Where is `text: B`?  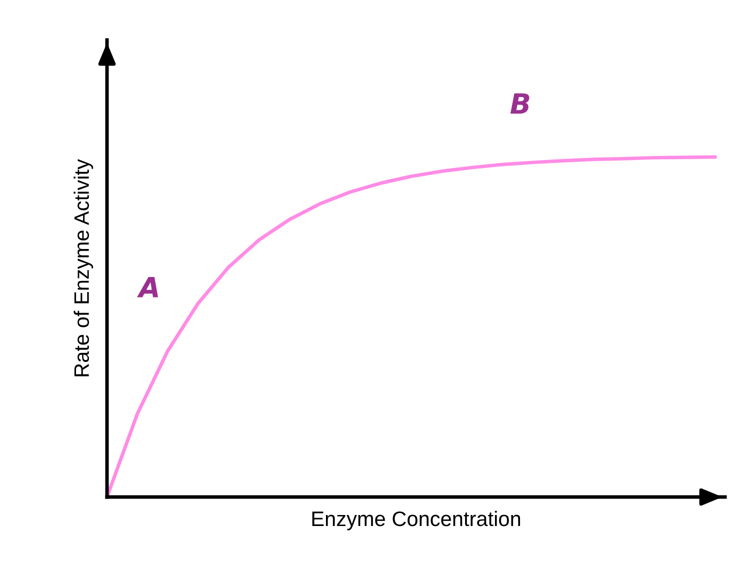 text: B is located at coordinates (520, 103).